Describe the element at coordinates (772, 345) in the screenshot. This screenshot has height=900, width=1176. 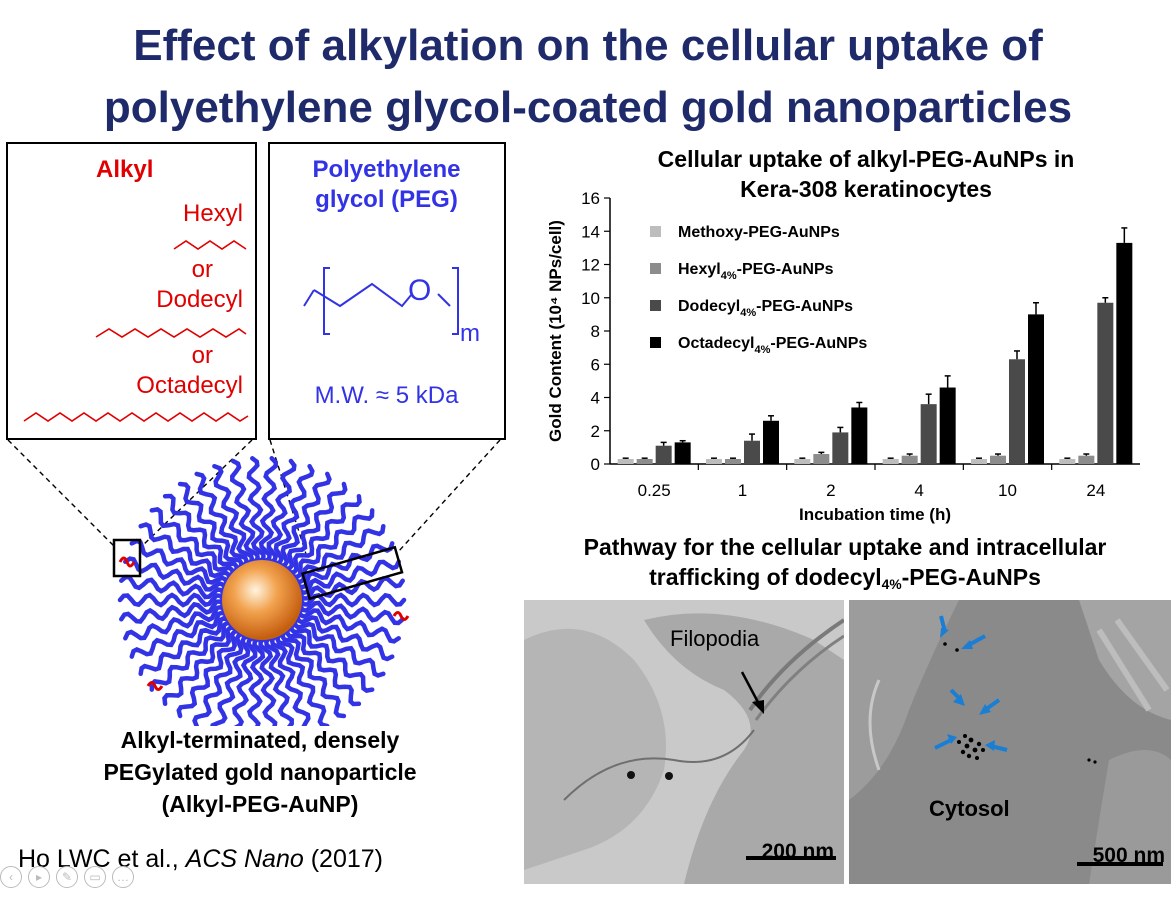
I see `legend-label: Octadecyl4%-PEG-AuNPs` at that location.